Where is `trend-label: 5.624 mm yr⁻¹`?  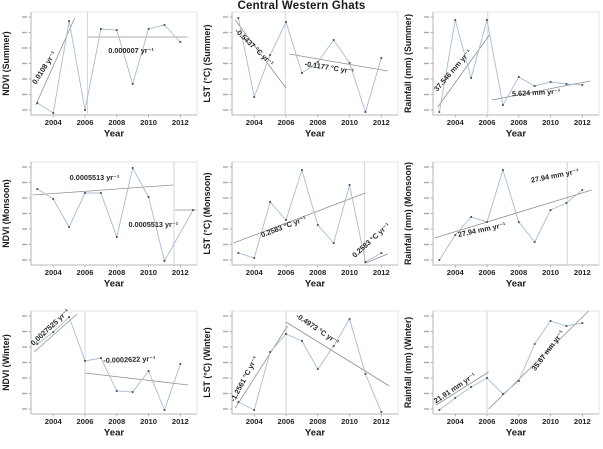 trend-label: 5.624 mm yr⁻¹ is located at coordinates (536, 93).